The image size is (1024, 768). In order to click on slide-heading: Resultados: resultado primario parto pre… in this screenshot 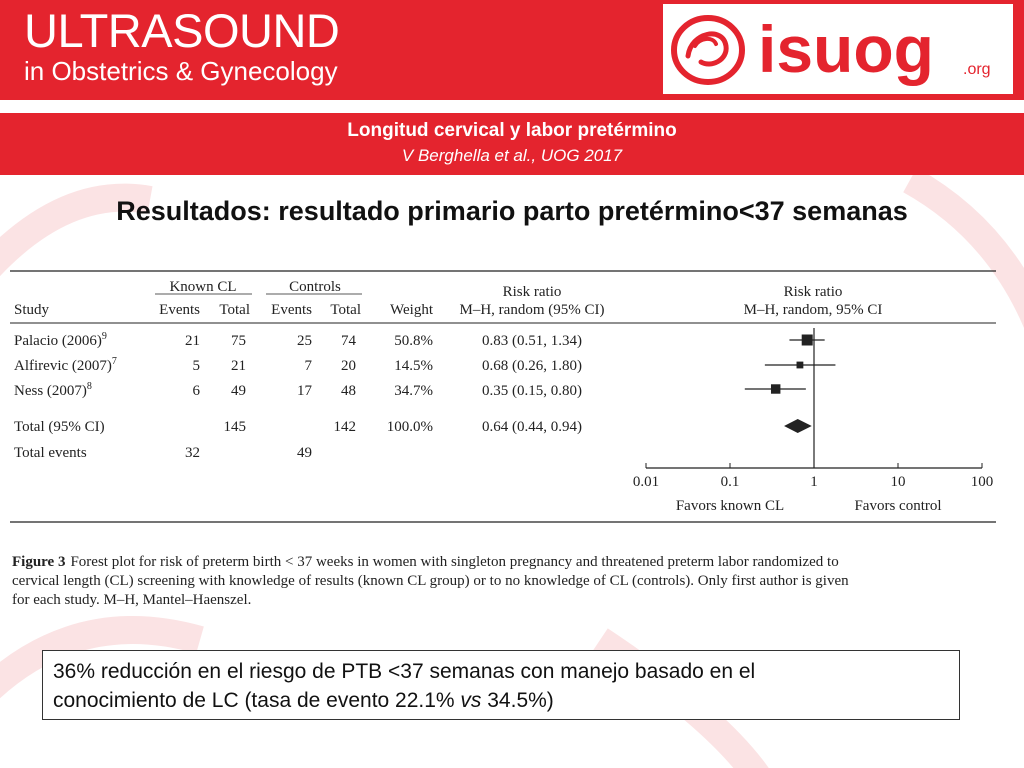, I will do `click(512, 211)`.